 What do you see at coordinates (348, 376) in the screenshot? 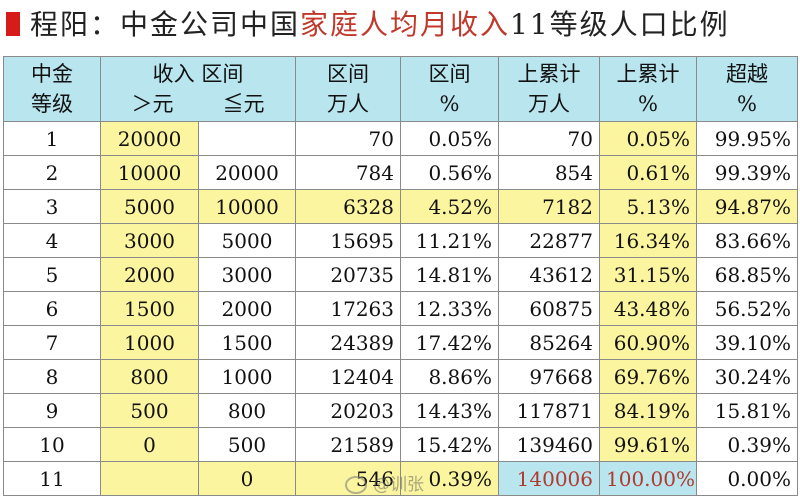
I see `table-cell: 12404` at bounding box center [348, 376].